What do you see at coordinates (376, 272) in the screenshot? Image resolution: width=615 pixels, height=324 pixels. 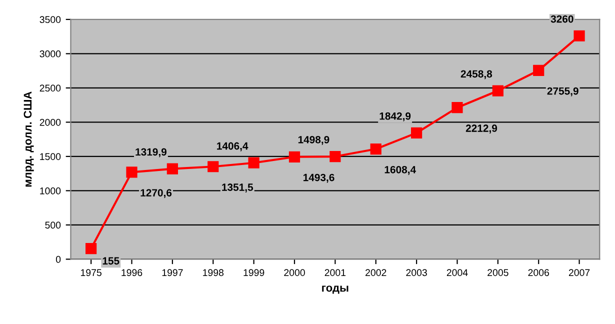 I see `x-tick-label: 2002` at bounding box center [376, 272].